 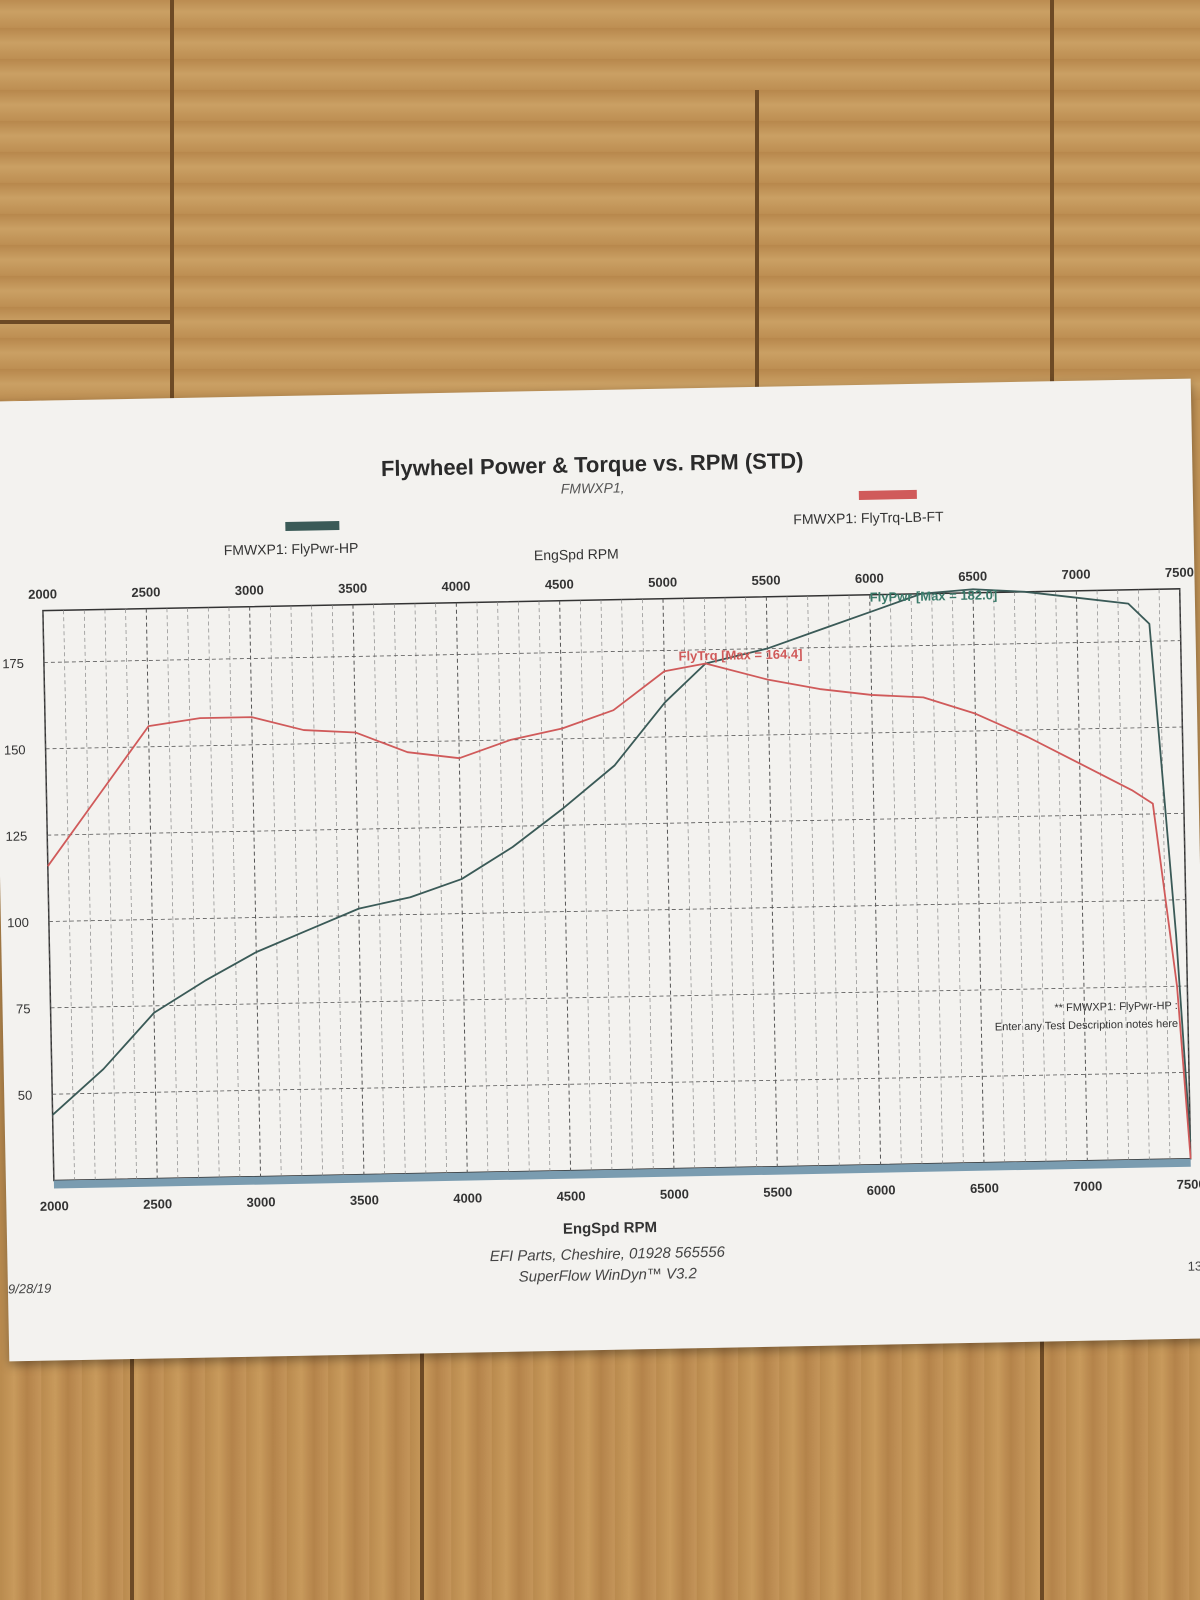 What do you see at coordinates (260, 1202) in the screenshot?
I see `x-tick-label-bottom: 3000` at bounding box center [260, 1202].